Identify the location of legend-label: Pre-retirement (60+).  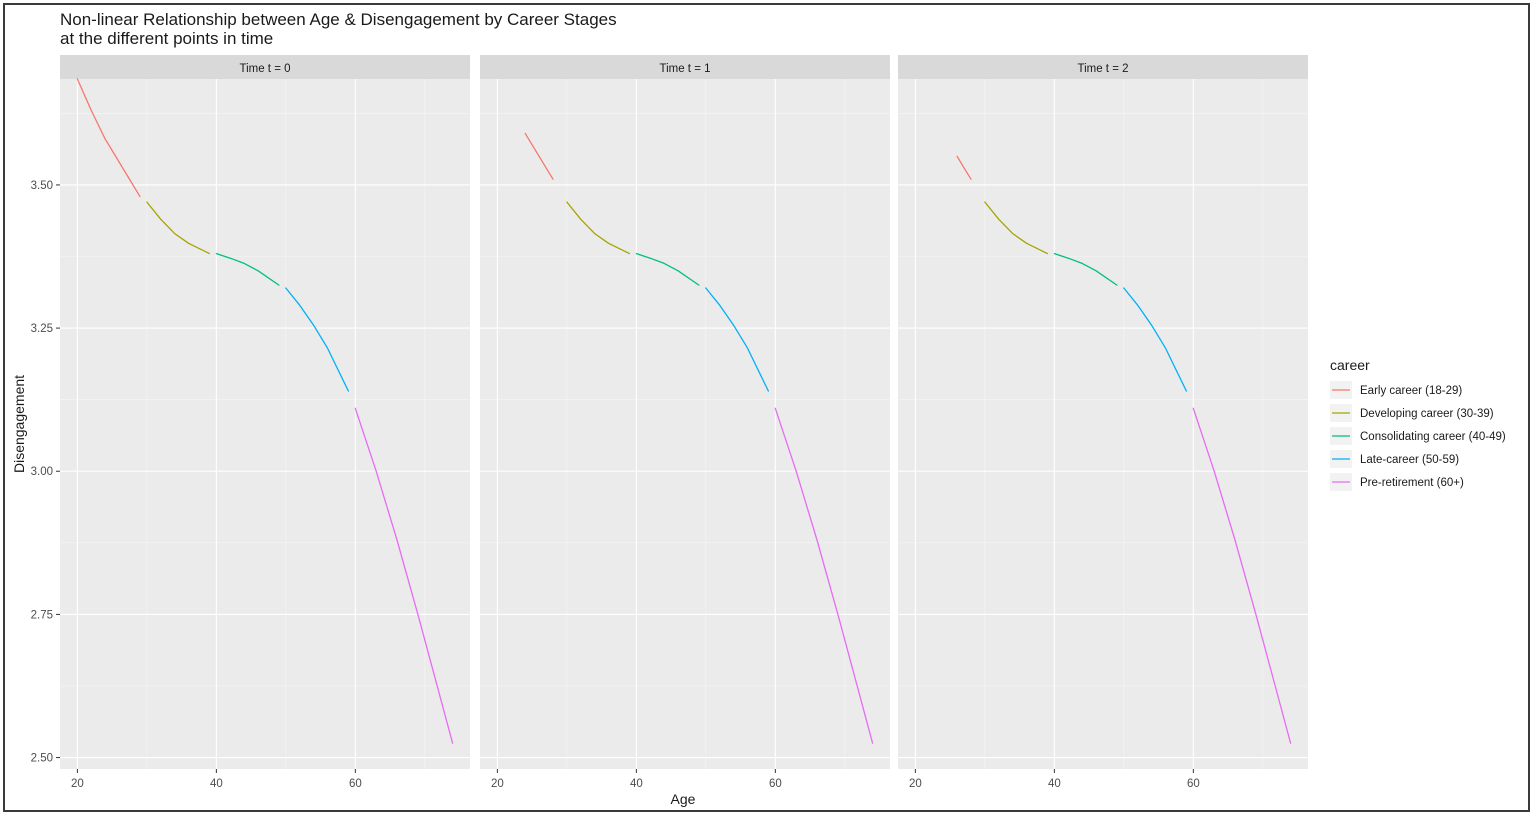
(1412, 483).